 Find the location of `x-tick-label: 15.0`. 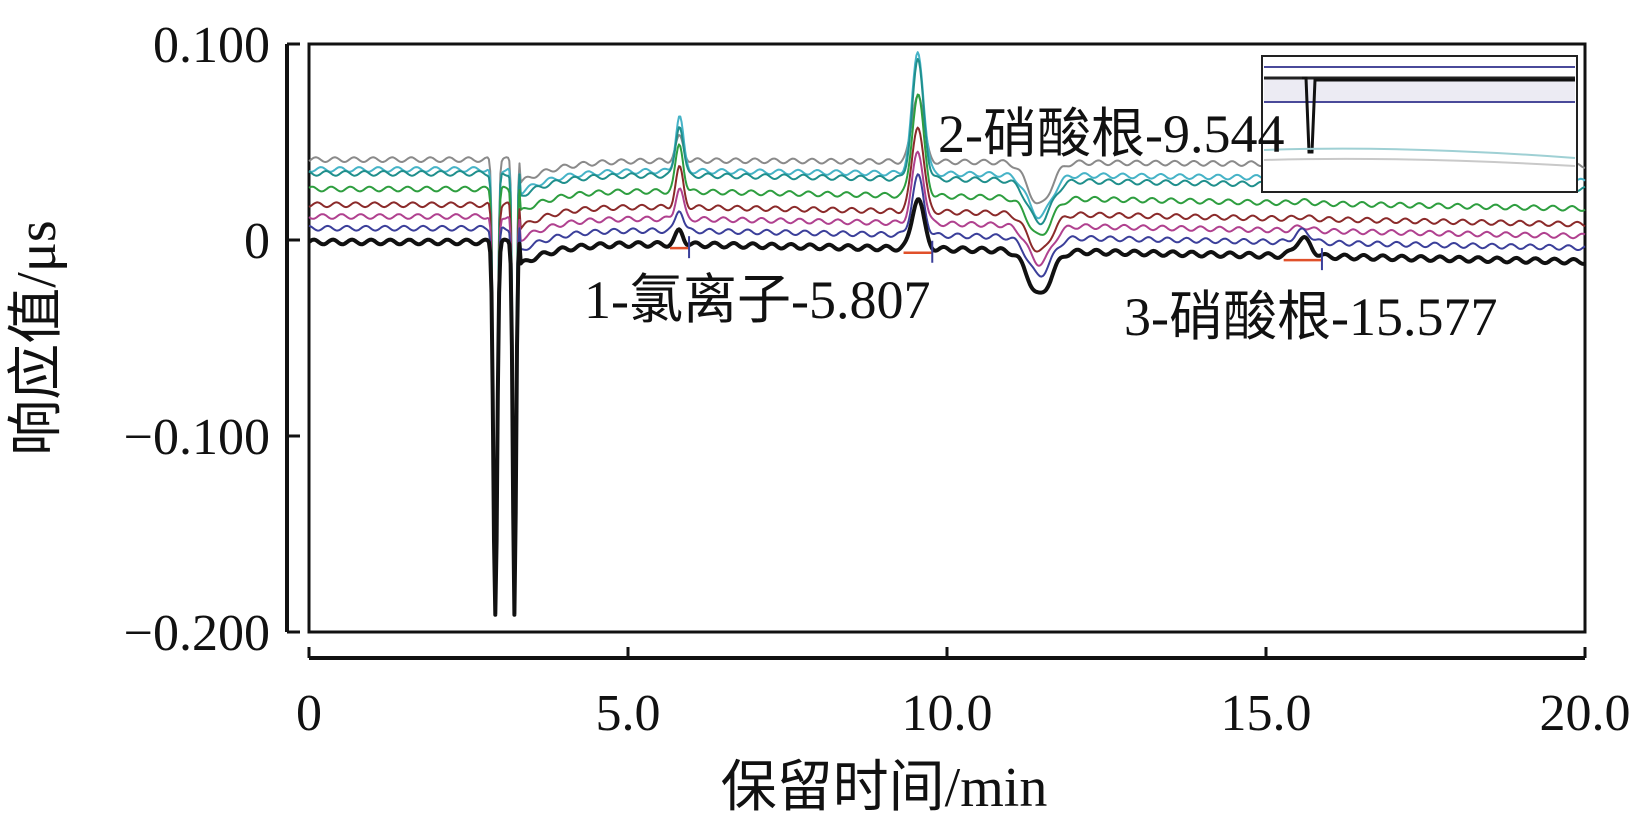

x-tick-label: 15.0 is located at coordinates (1266, 713).